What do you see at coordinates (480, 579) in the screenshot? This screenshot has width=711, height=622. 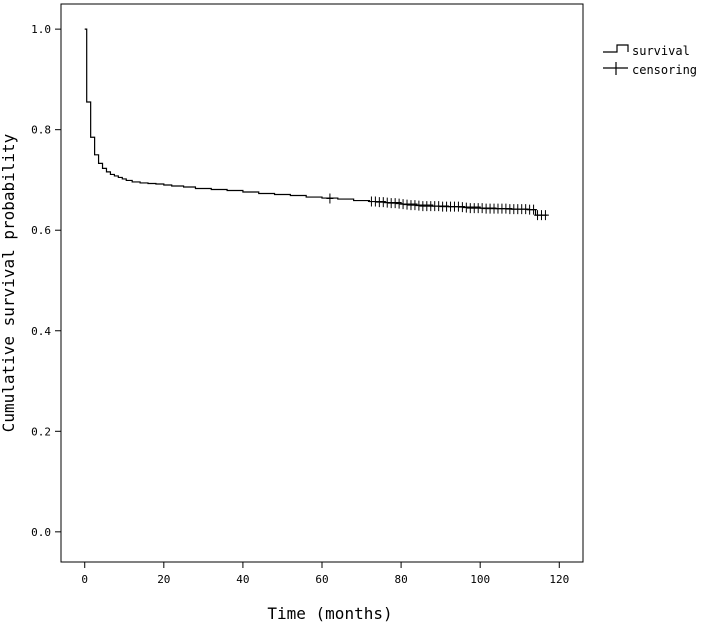 I see `x-tick-label: 100` at bounding box center [480, 579].